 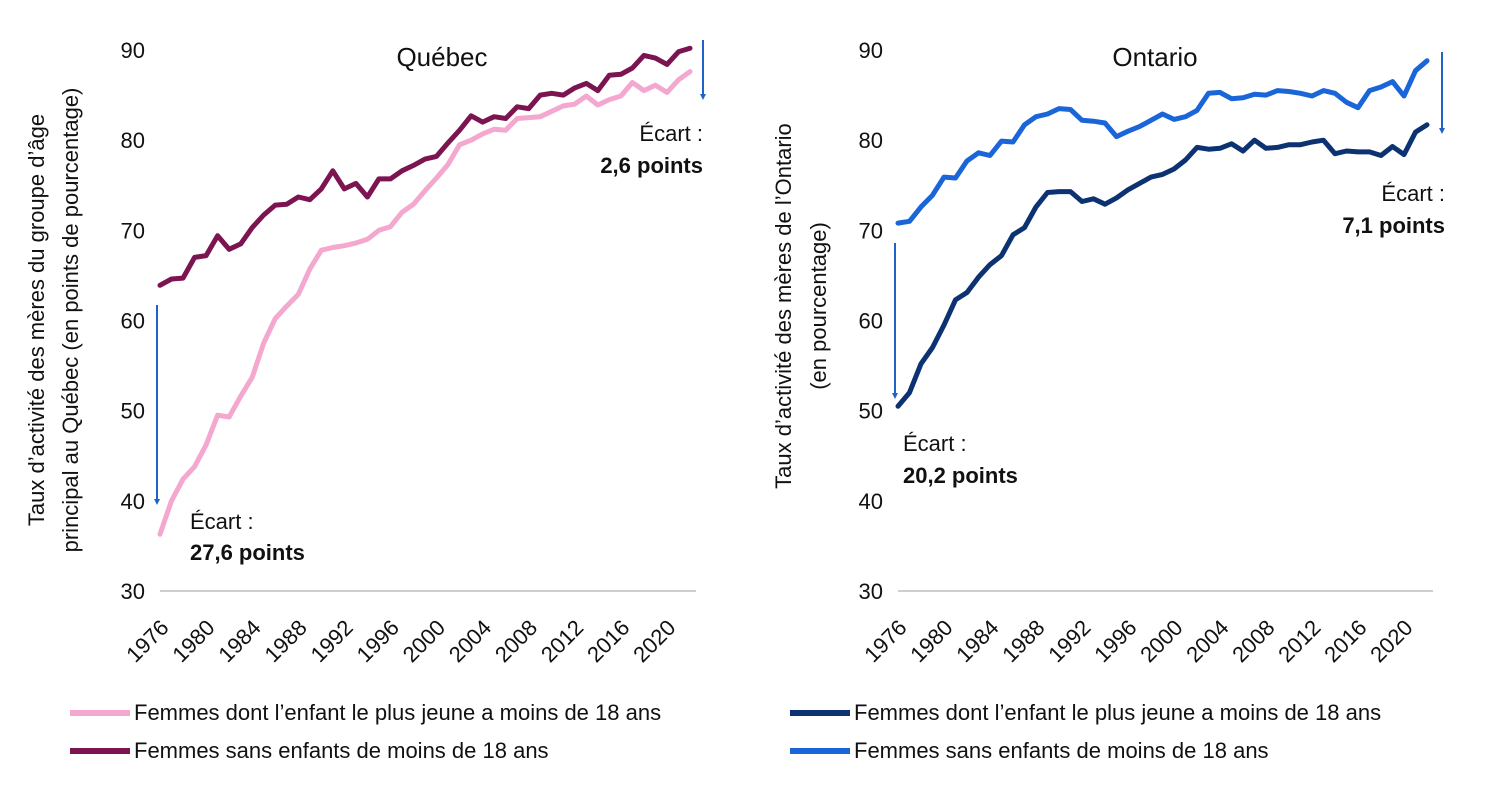 What do you see at coordinates (818, 306) in the screenshot?
I see `y-axis-label: (en pourcentage)` at bounding box center [818, 306].